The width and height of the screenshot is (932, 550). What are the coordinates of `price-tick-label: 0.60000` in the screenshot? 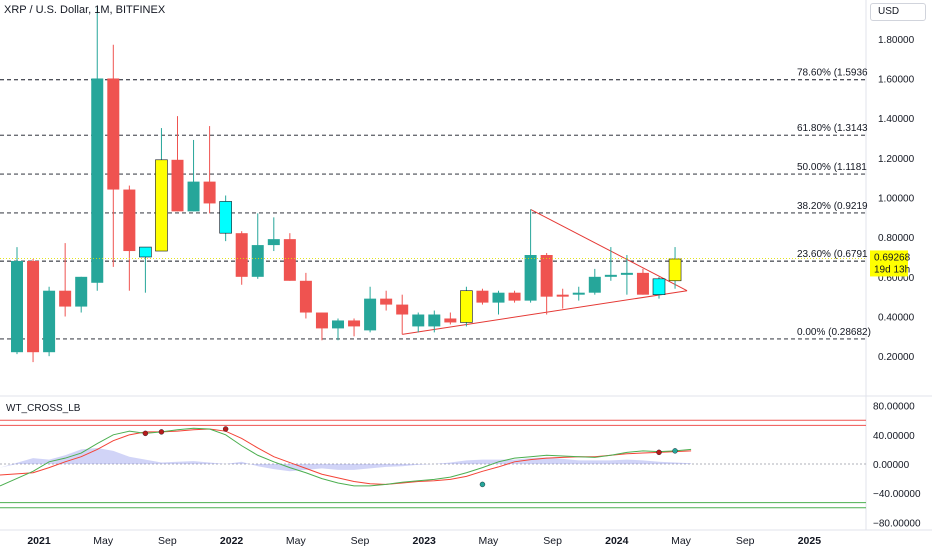 It's located at (896, 278).